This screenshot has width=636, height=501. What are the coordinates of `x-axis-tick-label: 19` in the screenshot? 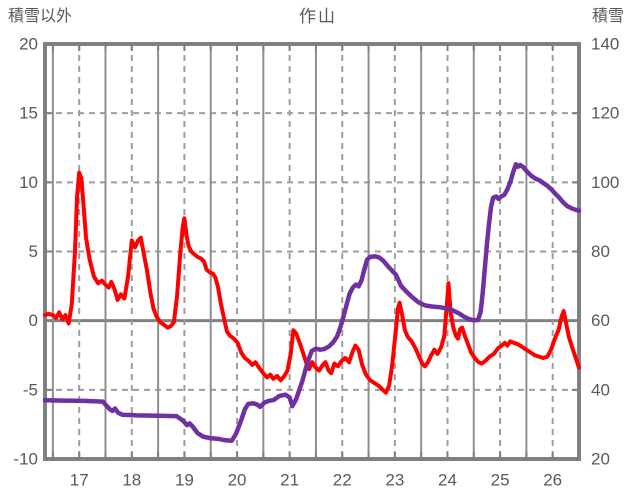 It's located at (184, 480).